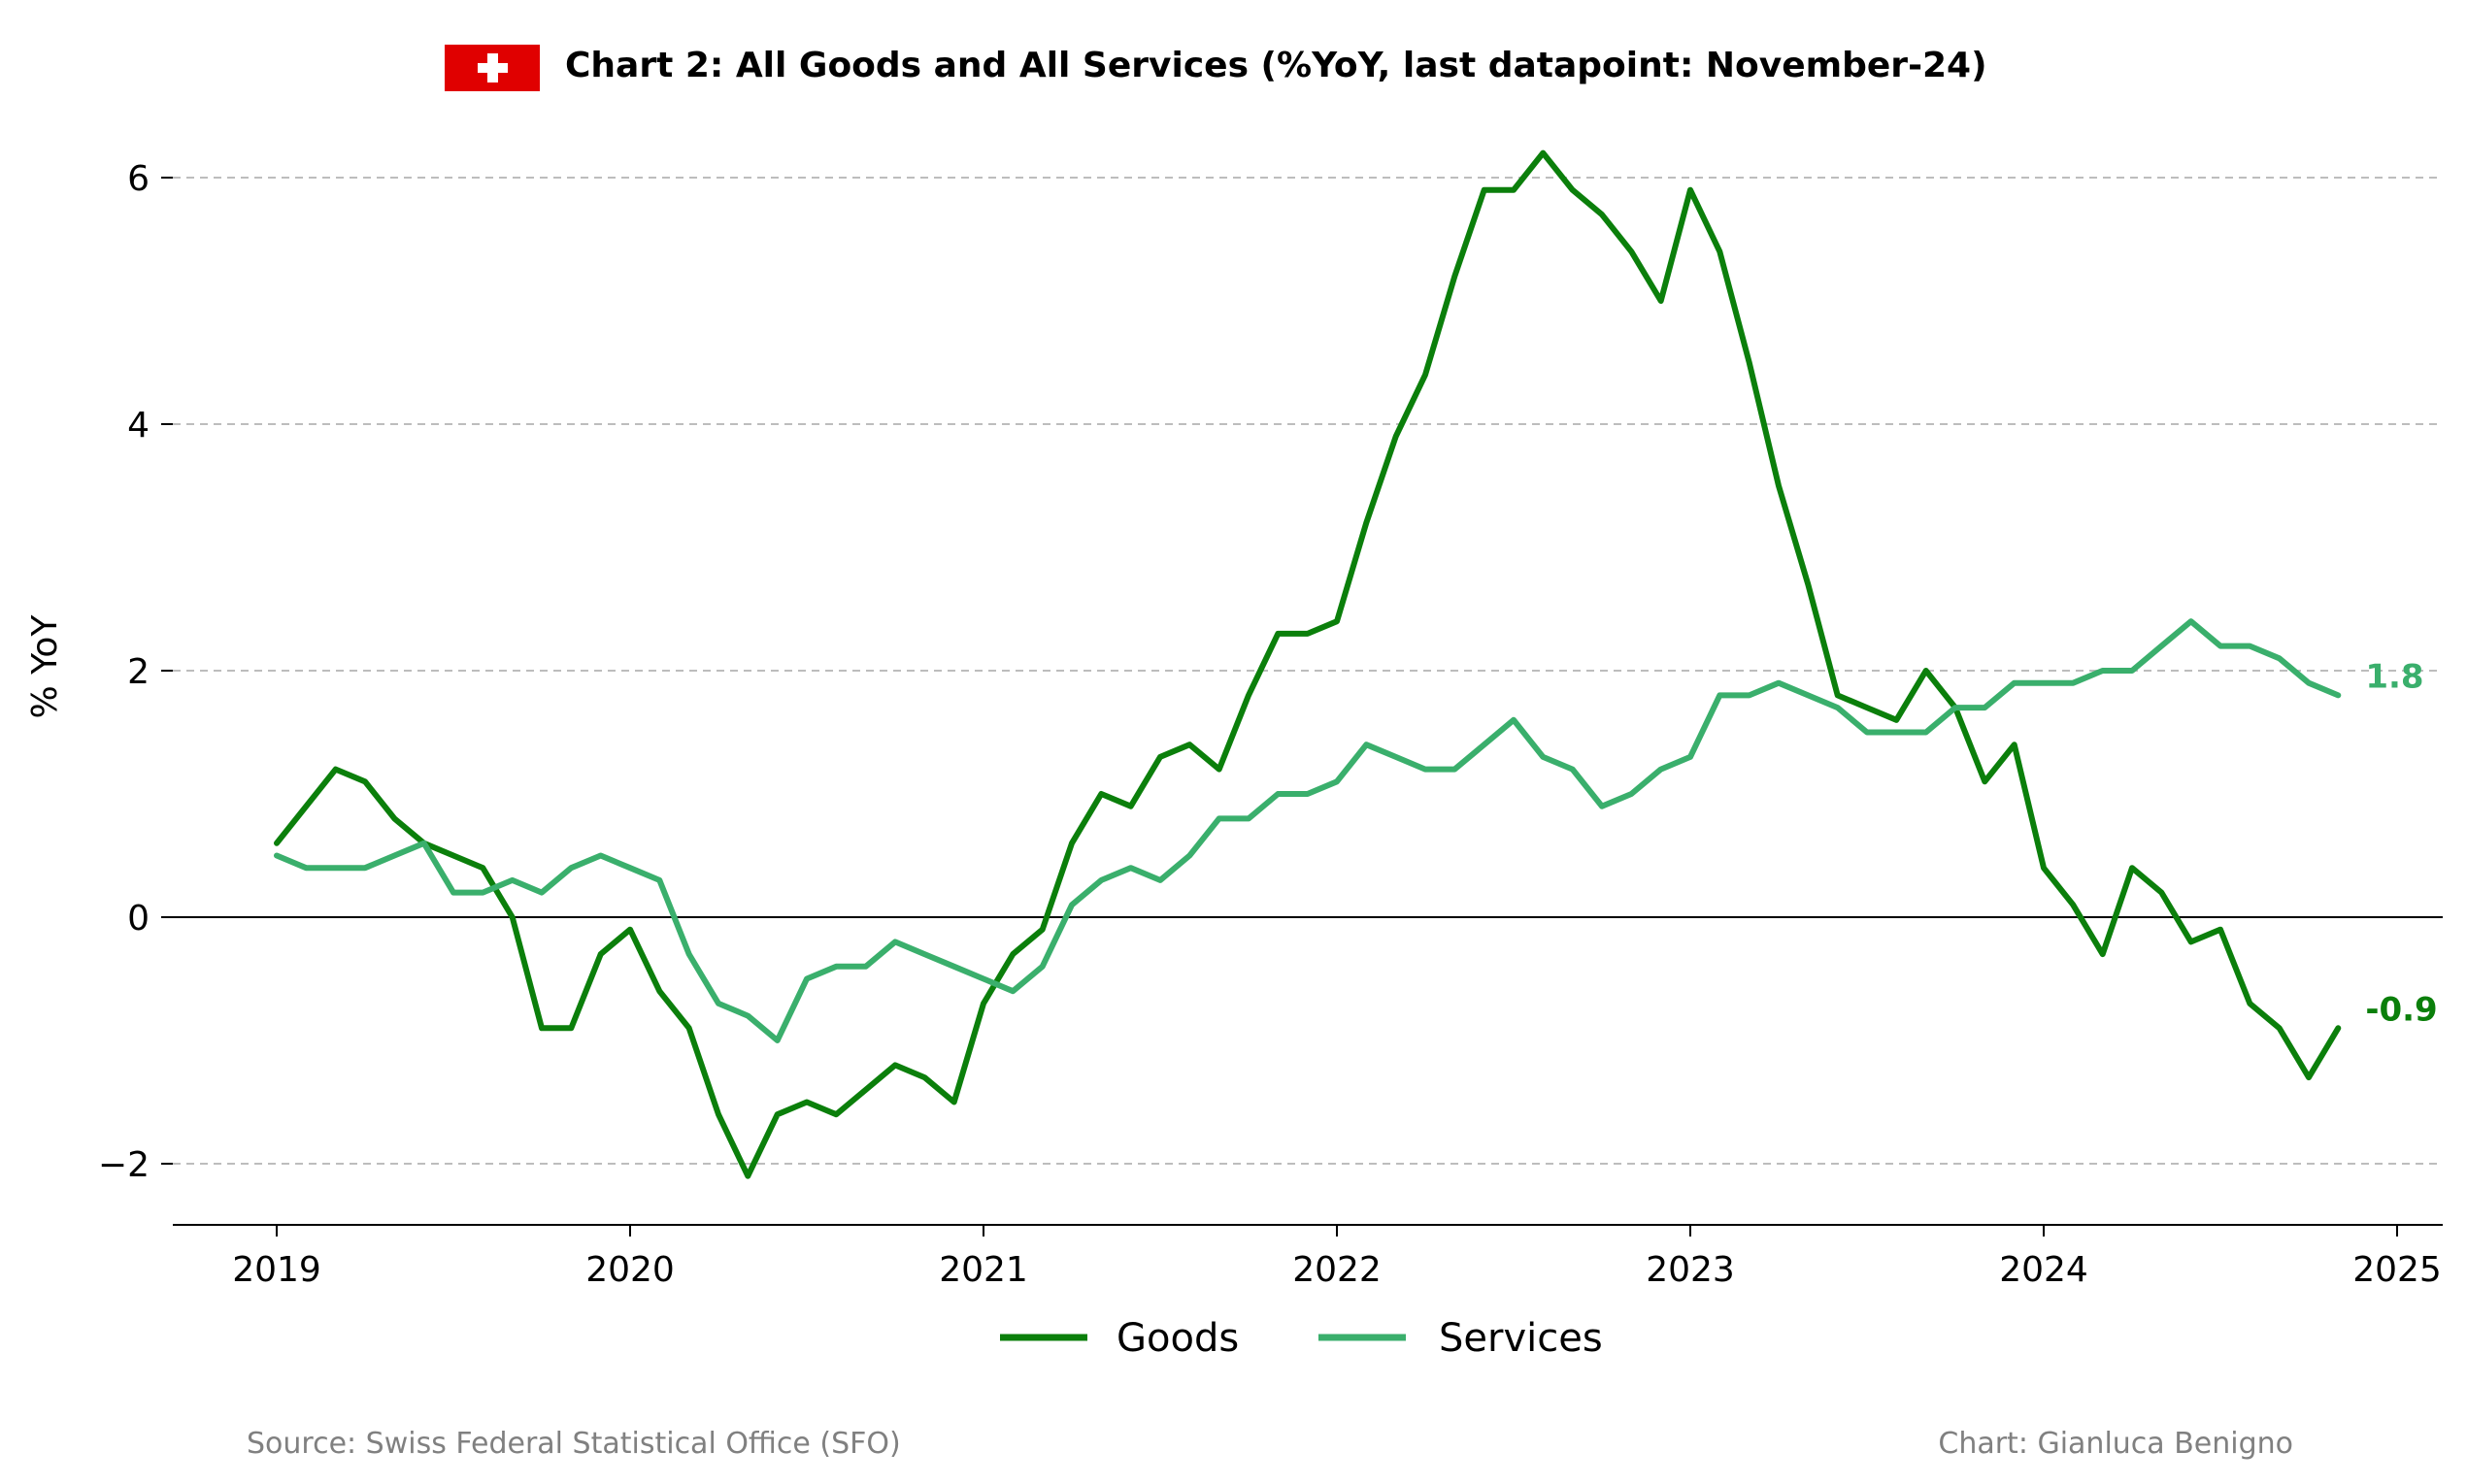 This screenshot has height=1484, width=2467. What do you see at coordinates (124, 1165) in the screenshot?
I see `y-tick-label: −2` at bounding box center [124, 1165].